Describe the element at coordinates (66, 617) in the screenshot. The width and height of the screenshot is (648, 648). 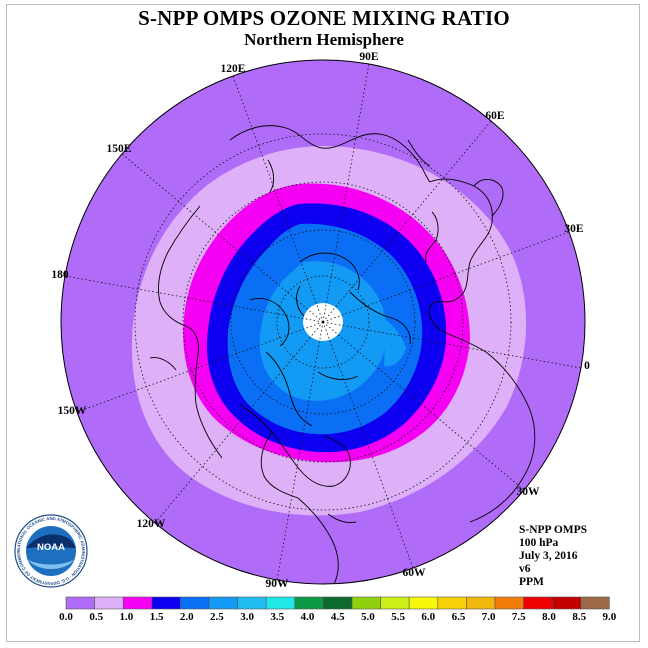
I see `colorbar-tick-label: 0.0` at that location.